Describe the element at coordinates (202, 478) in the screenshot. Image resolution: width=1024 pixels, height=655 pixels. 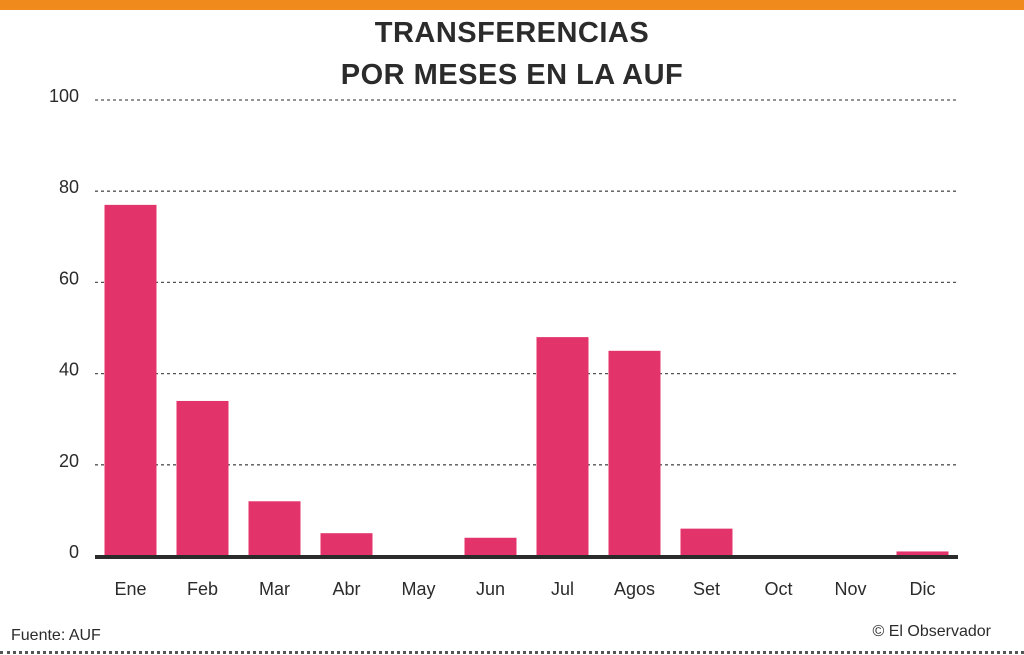
I see `bar-feb` at that location.